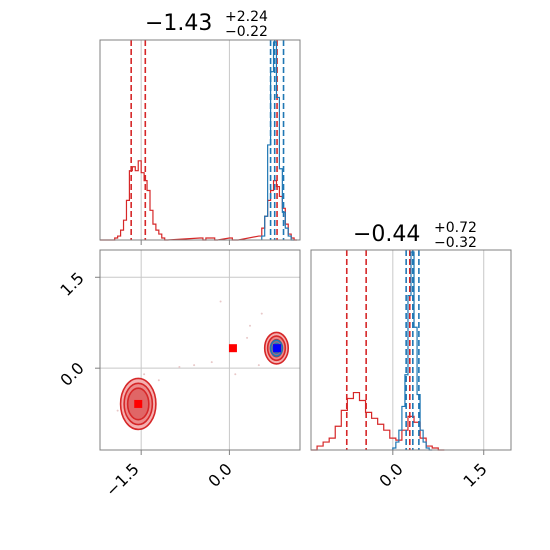 This screenshot has height=550, width=550. I want to click on top-frame, so click(200, 140).